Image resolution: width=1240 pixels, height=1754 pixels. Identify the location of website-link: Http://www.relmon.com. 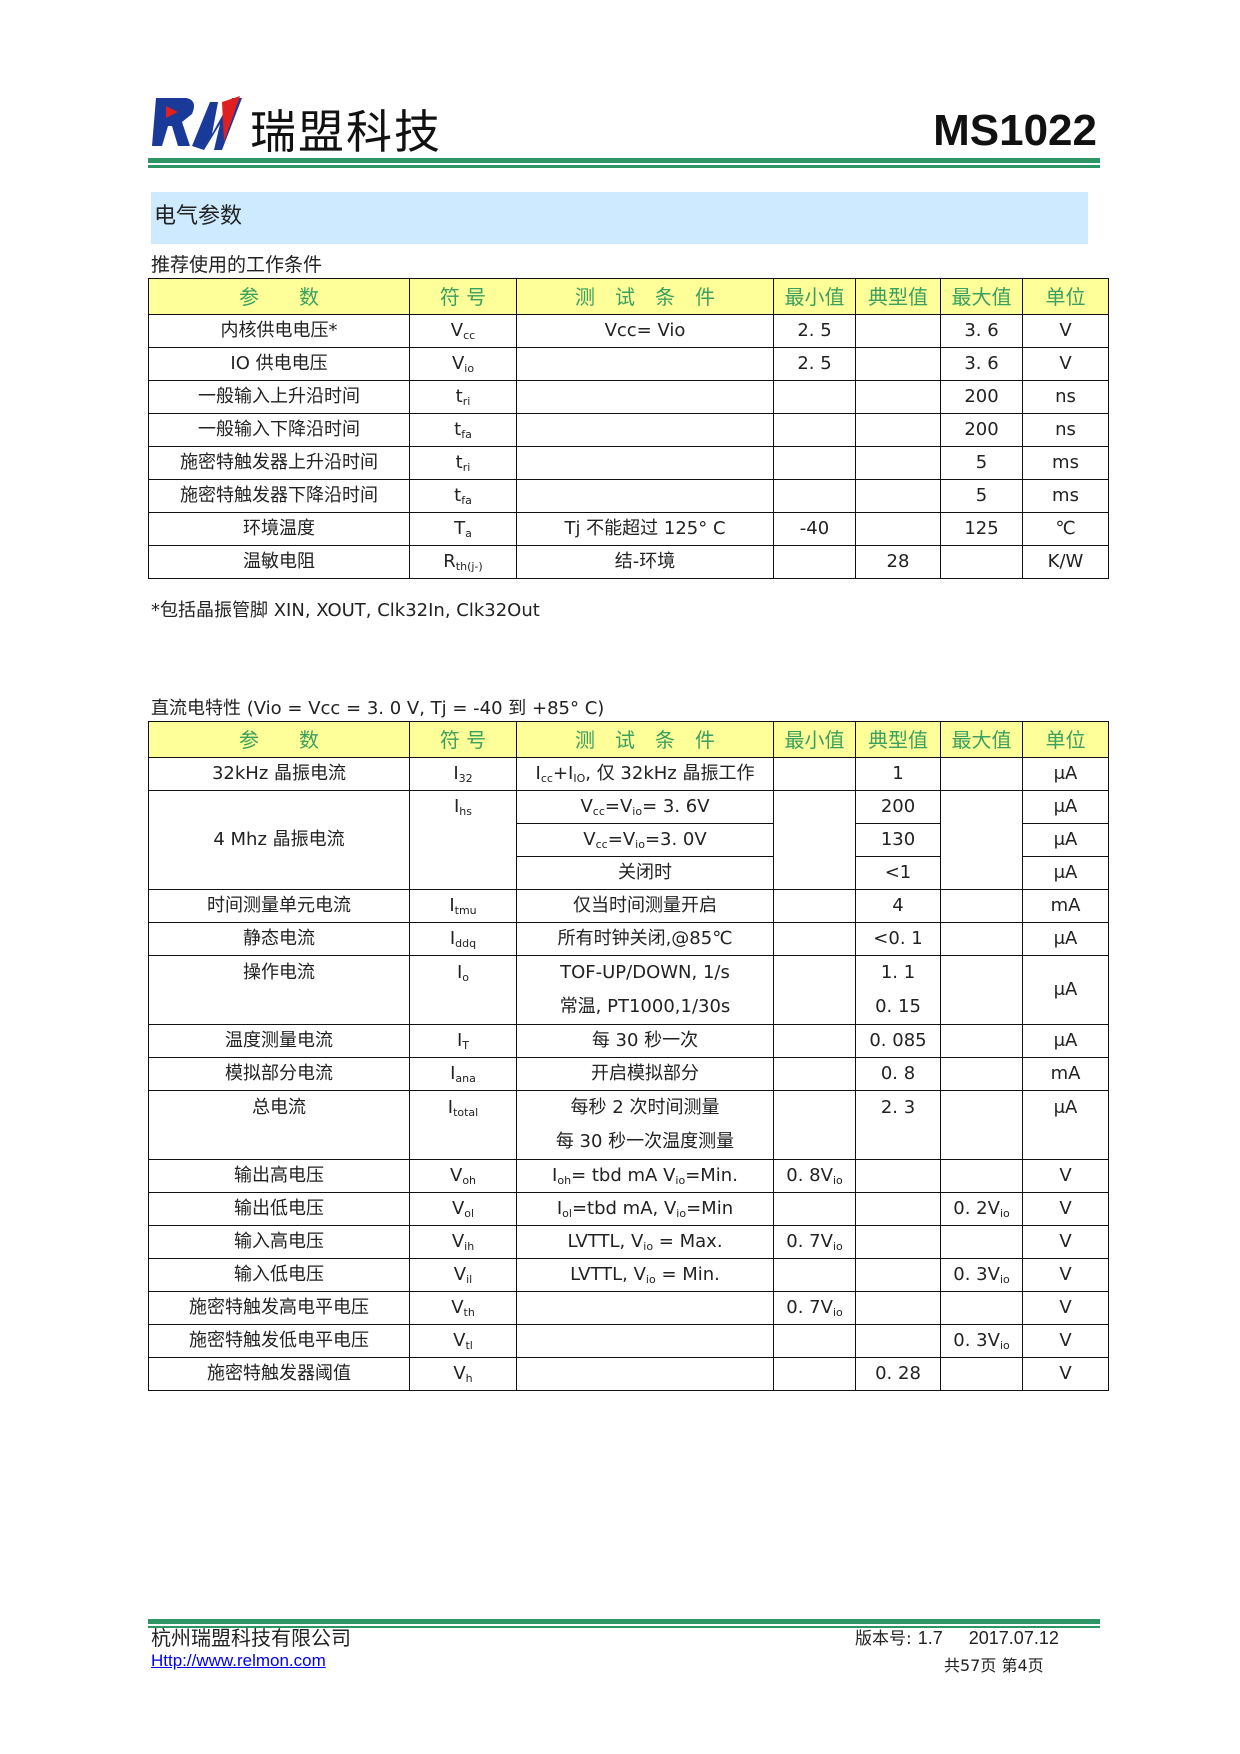
(238, 1660).